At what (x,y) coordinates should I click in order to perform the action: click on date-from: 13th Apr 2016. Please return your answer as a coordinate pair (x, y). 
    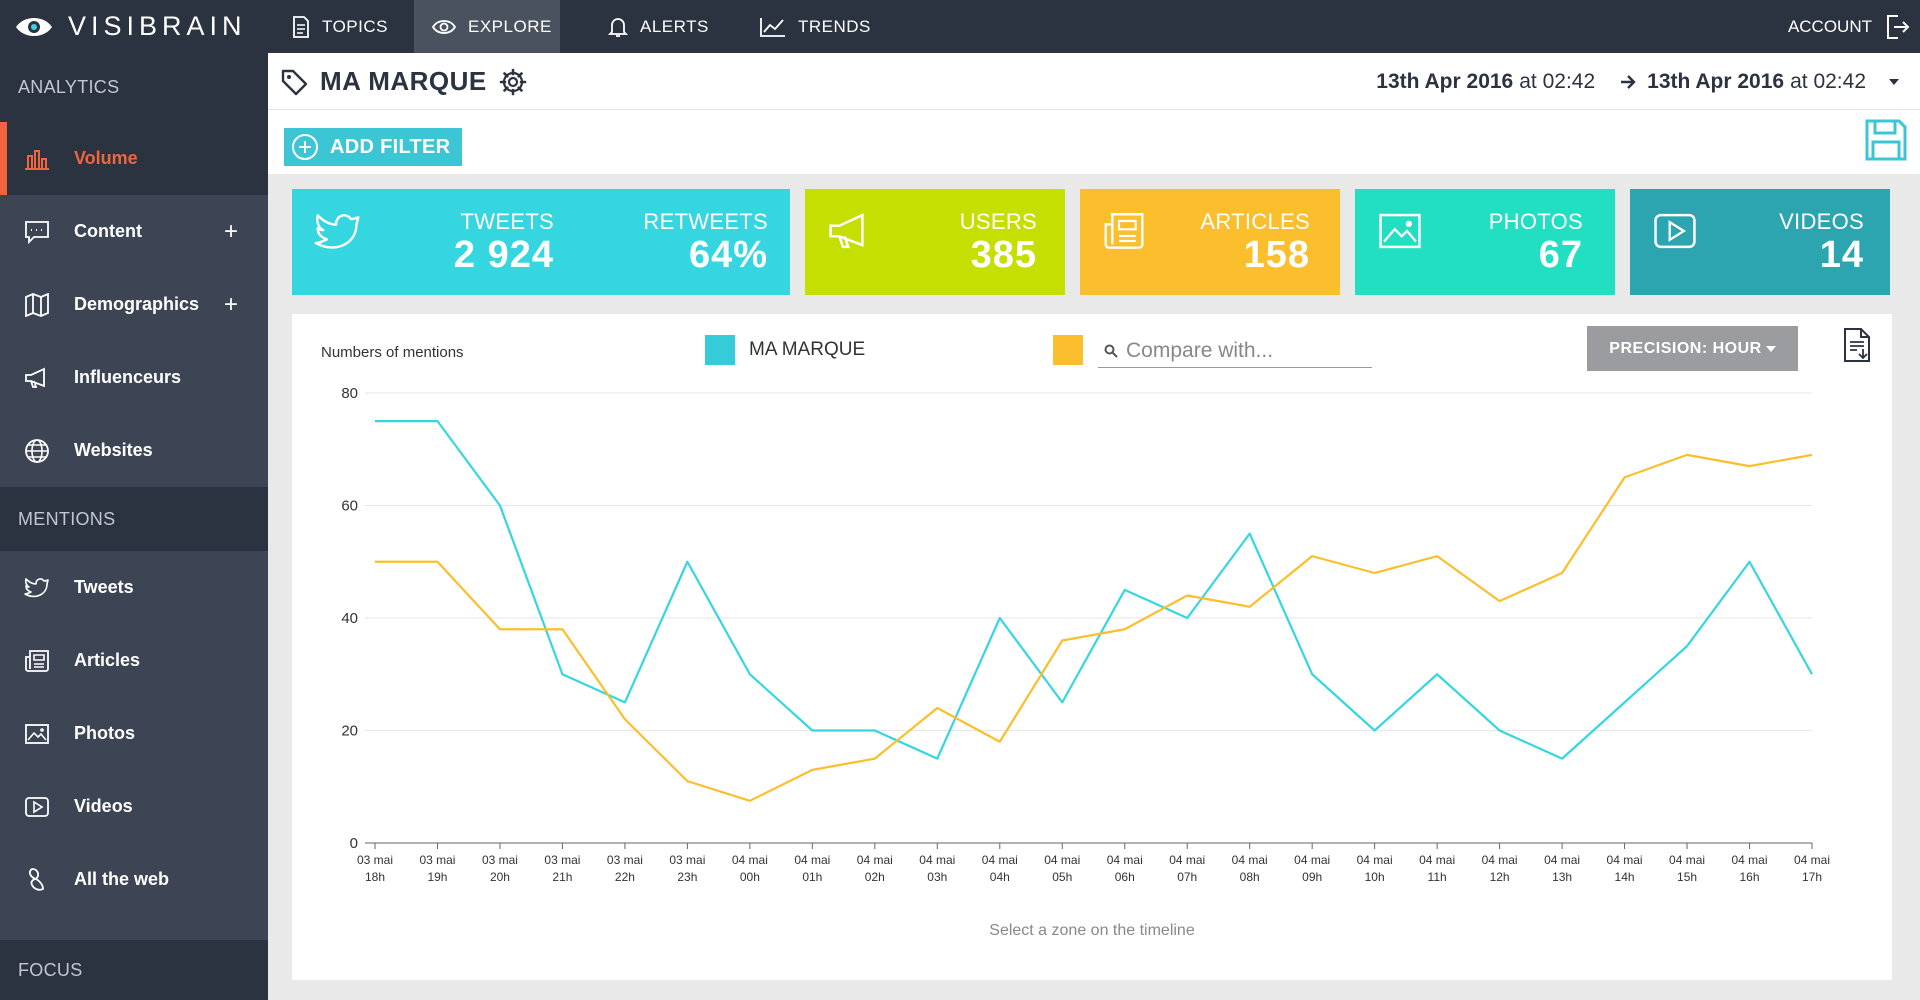
    Looking at the image, I should click on (1445, 81).